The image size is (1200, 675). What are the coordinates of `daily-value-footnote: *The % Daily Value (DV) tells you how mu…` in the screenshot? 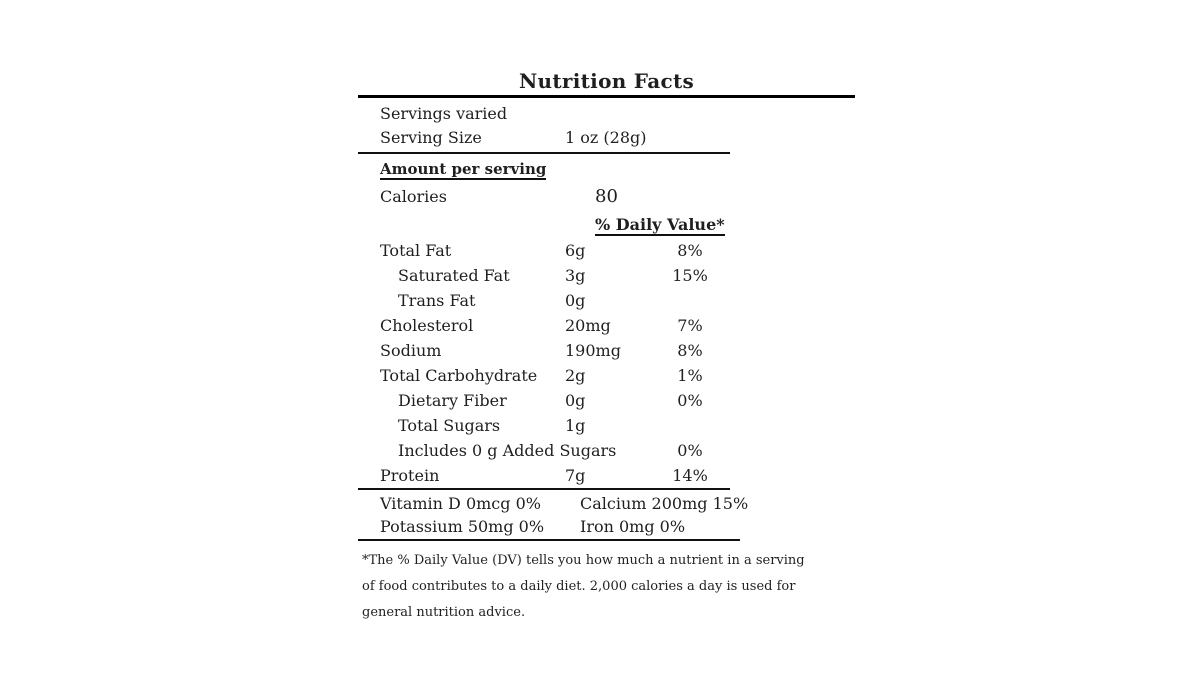 It's located at (602, 587).